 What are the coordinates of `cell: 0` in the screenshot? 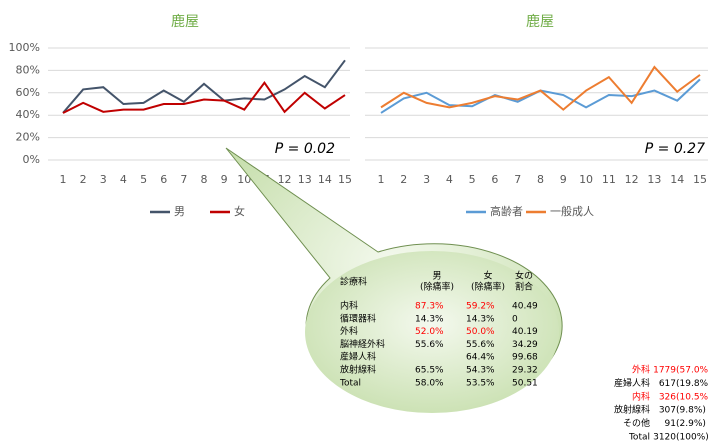 It's located at (515, 319).